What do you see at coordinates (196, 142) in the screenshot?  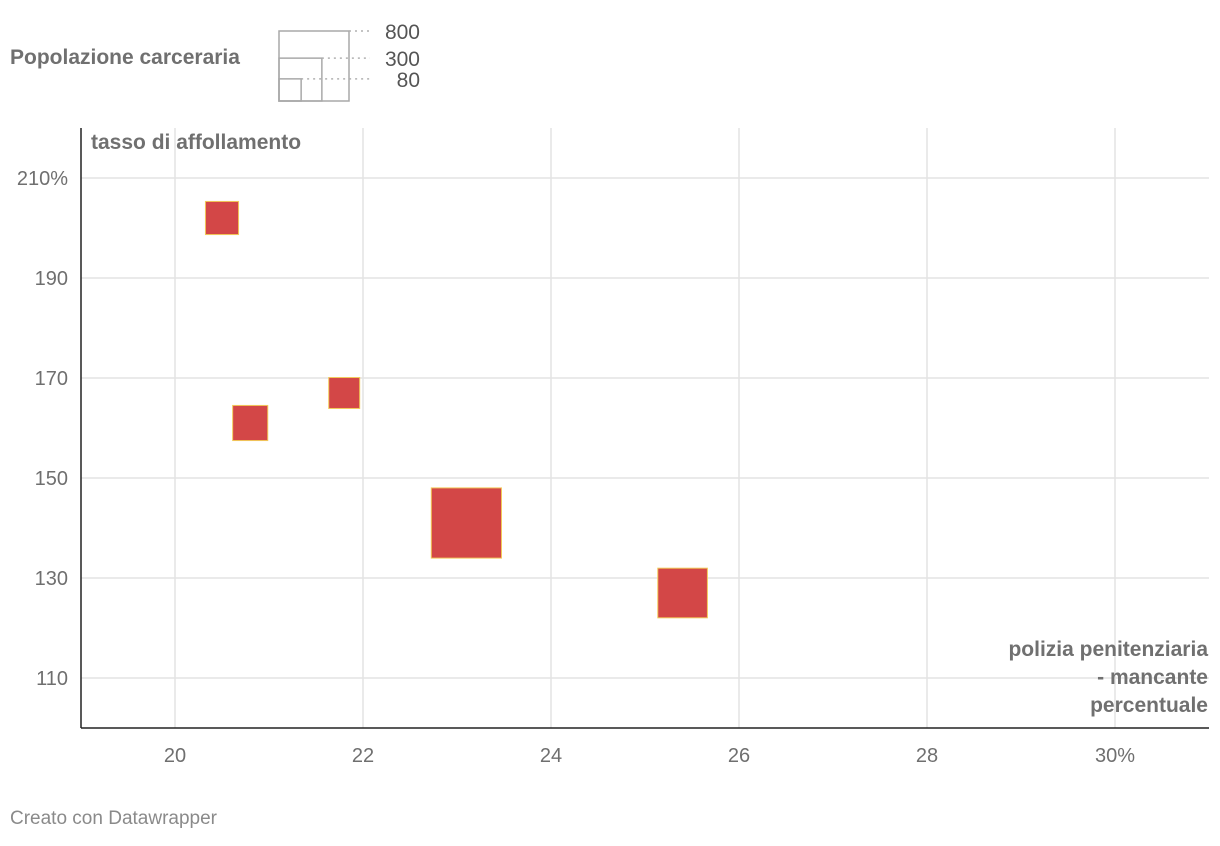 I see `y-axis-title: tasso di affollamento` at bounding box center [196, 142].